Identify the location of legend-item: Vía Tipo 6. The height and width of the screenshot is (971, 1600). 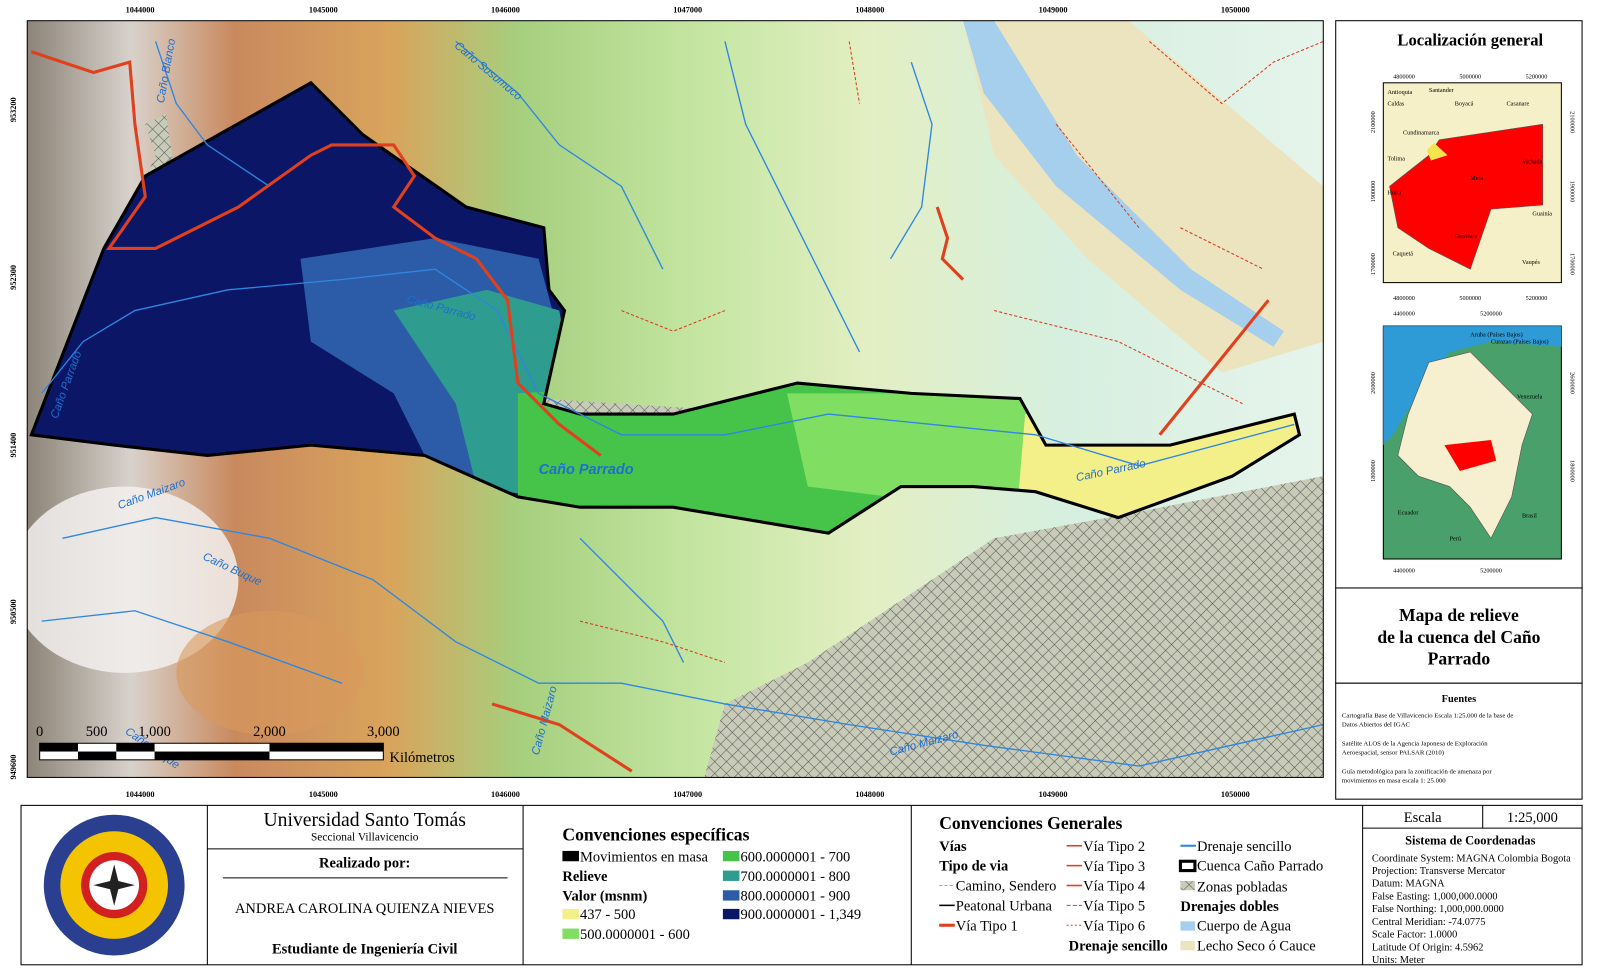
(1114, 926).